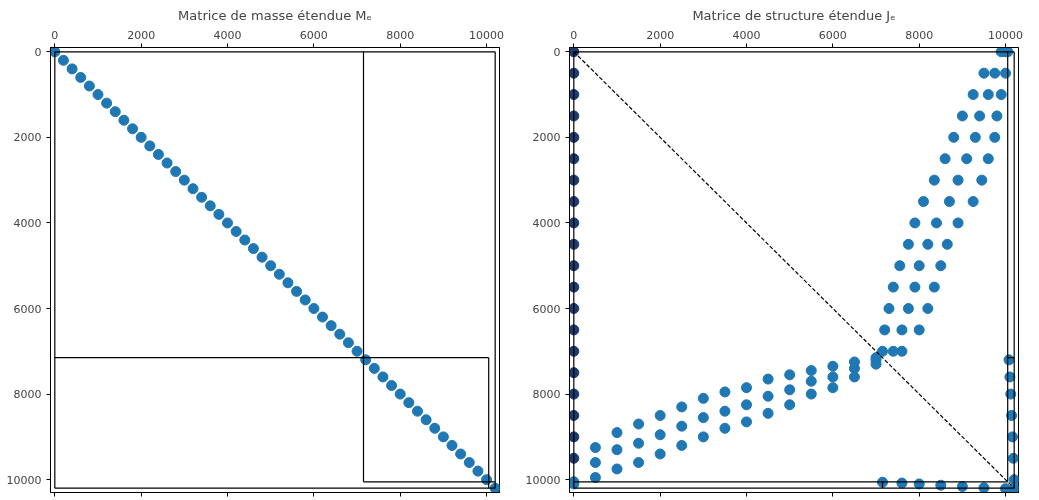 The width and height of the screenshot is (1039, 500). What do you see at coordinates (794, 15) in the screenshot?
I see `chart-title: Matrice de structure étendue Jₑ` at bounding box center [794, 15].